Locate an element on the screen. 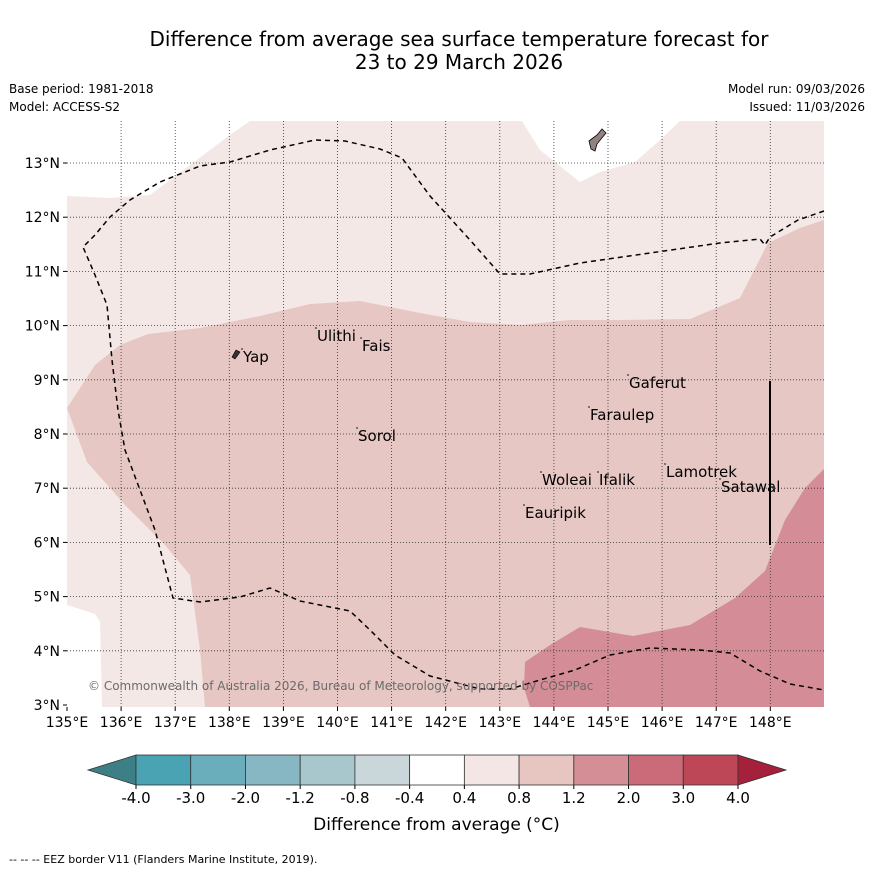 Image resolution: width=873 pixels, height=873 pixels. colorbar-tick-label: -4.0 is located at coordinates (135, 798).